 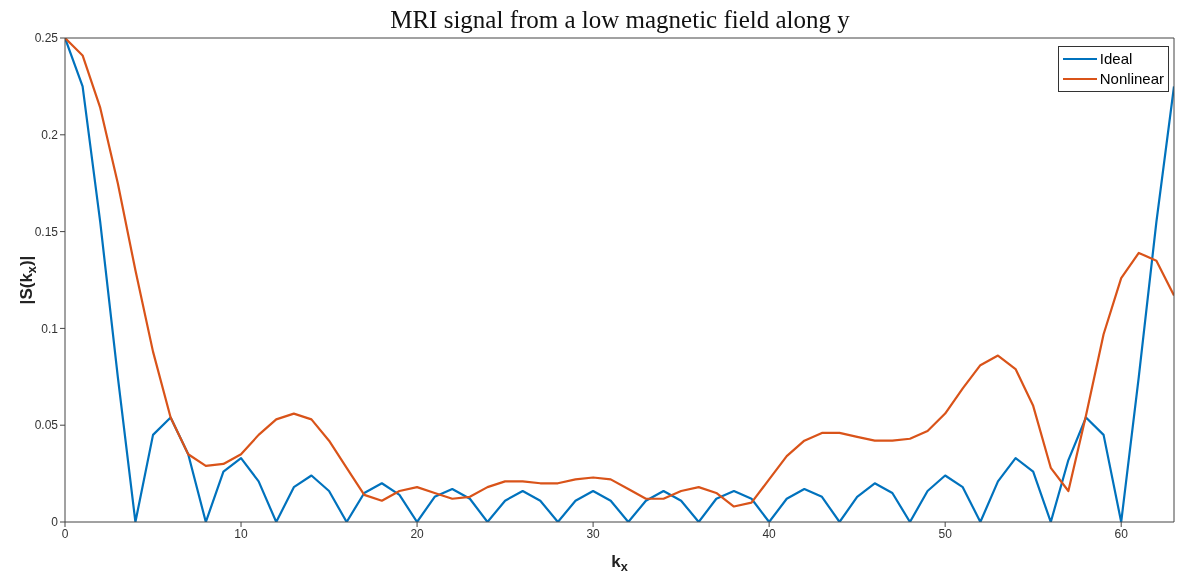 I want to click on x-tick-label: 0, so click(x=65, y=533).